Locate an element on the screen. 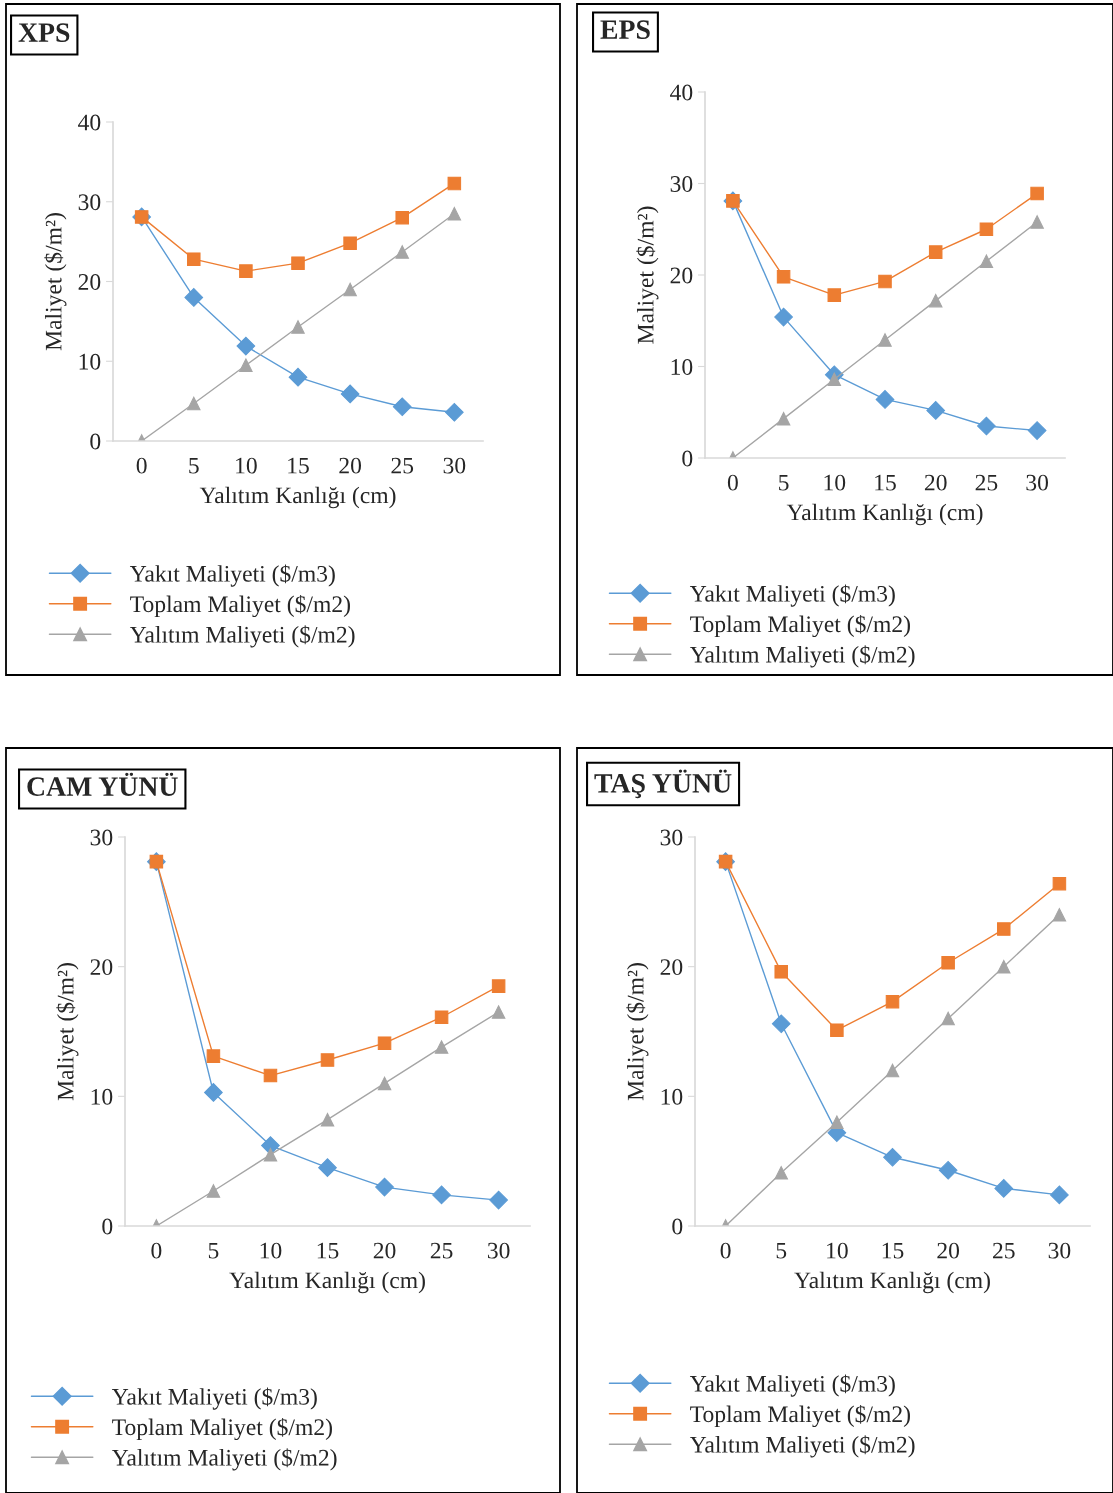  chart-title: EPS is located at coordinates (625, 29).